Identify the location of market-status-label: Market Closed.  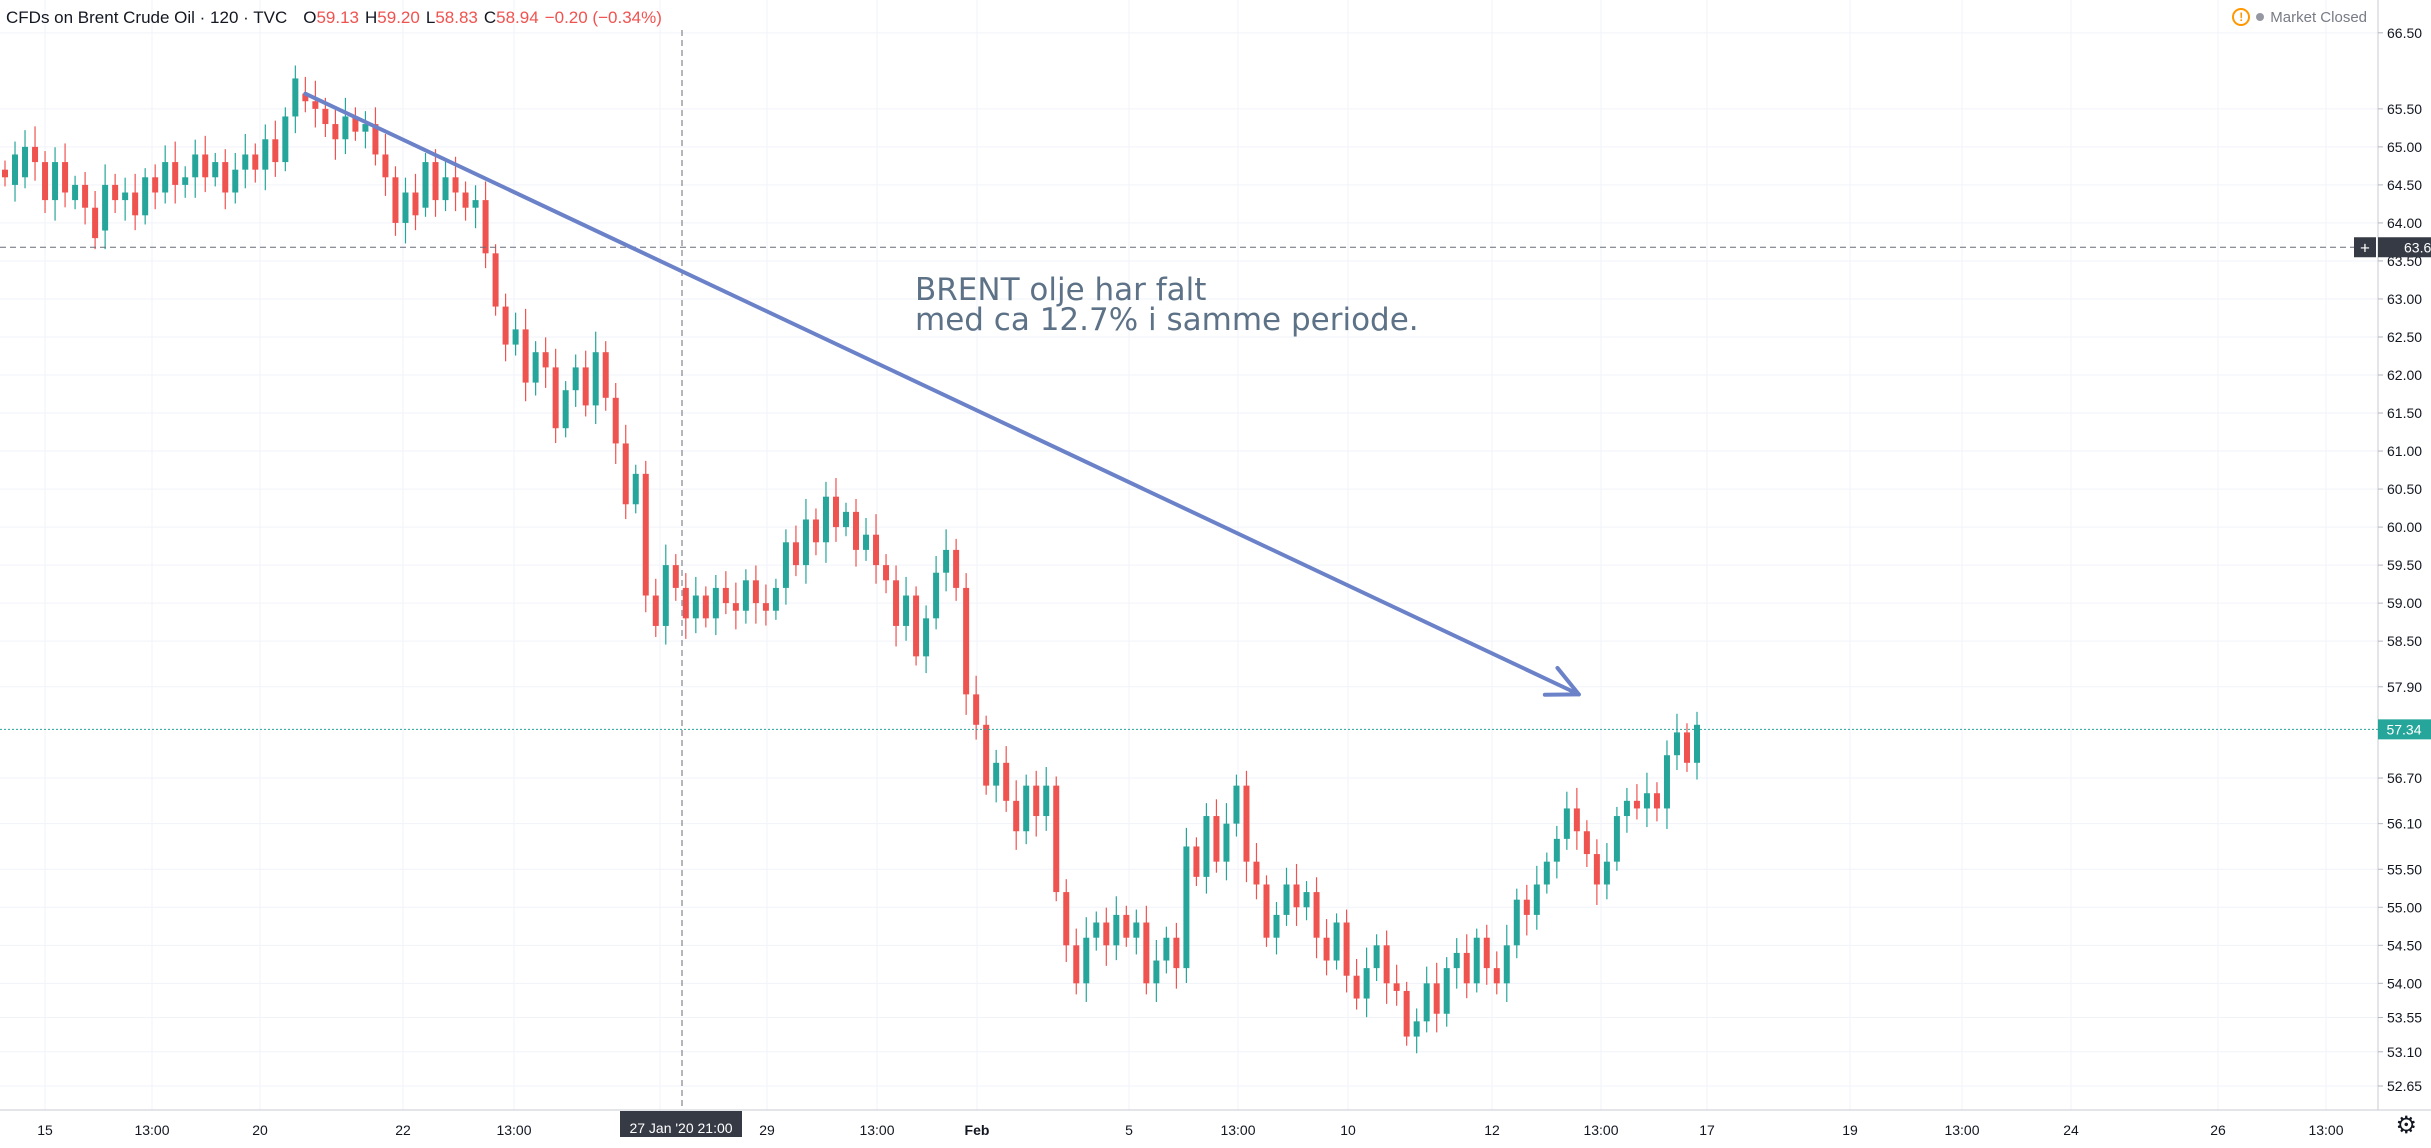
(2318, 17).